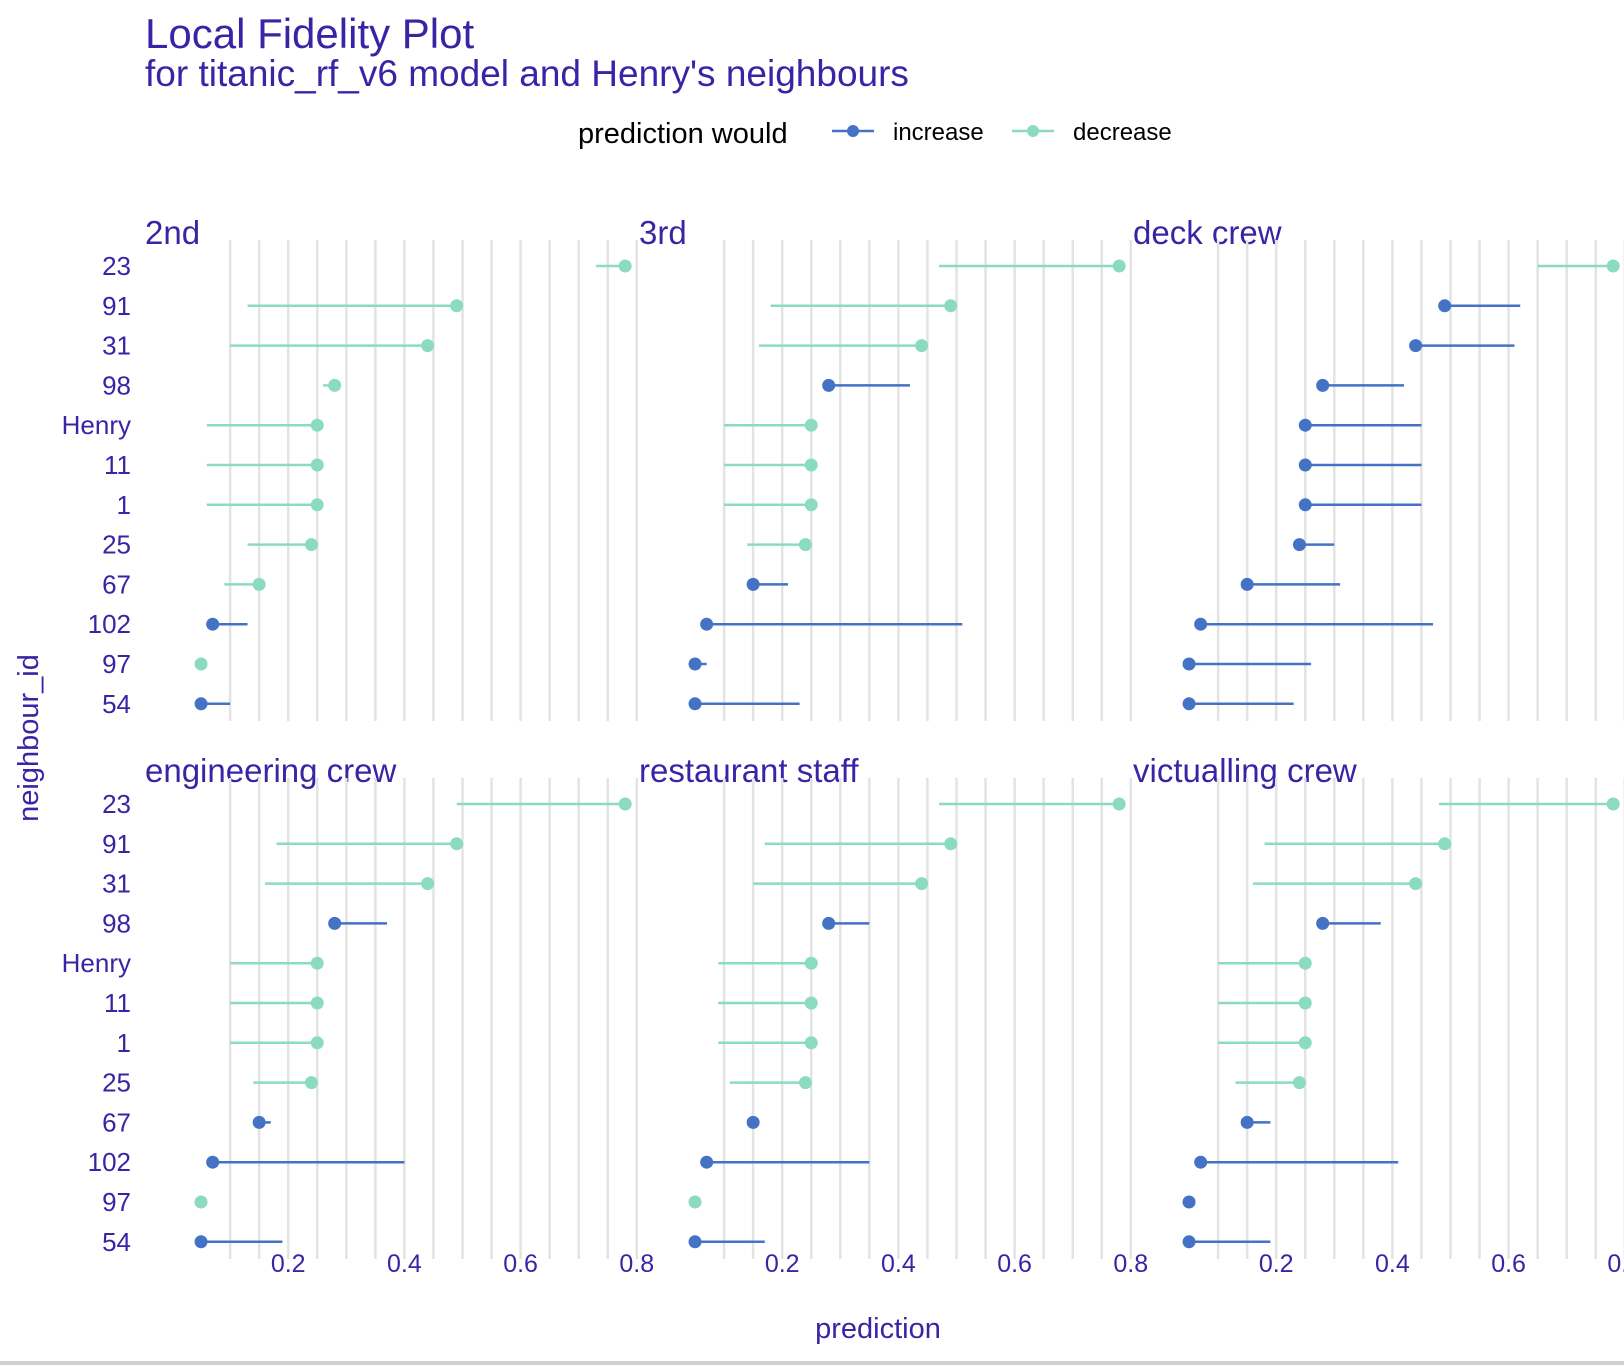  Describe the element at coordinates (1378, 467) in the screenshot. I see `facet-panel: deck crew` at that location.